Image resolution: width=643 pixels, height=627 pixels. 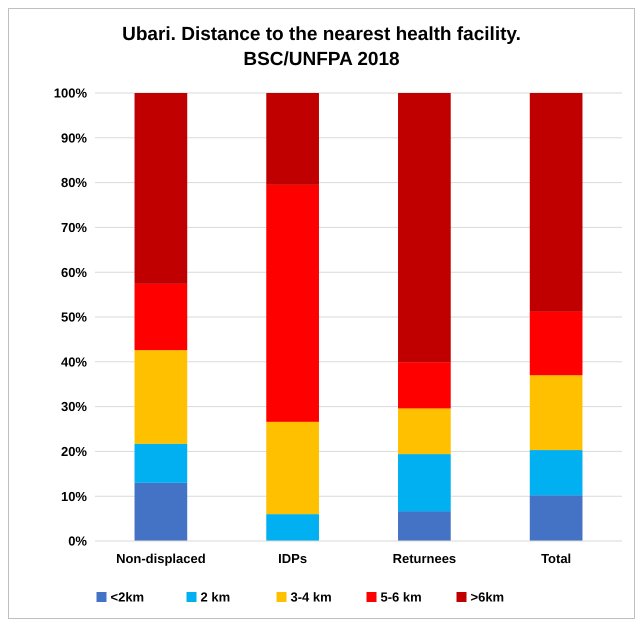 What do you see at coordinates (321, 47) in the screenshot?
I see `chart-title: Ubari. Distance to the nearest health facility. BSC/UNFPA 2018` at bounding box center [321, 47].